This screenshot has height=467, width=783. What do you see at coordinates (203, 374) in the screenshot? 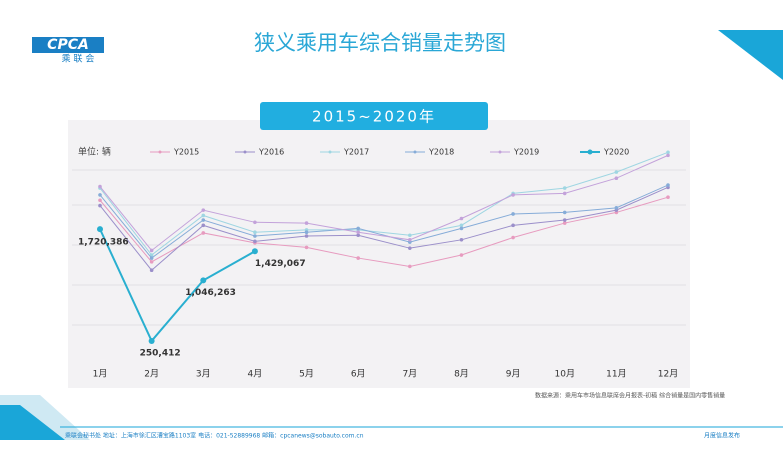
I see `x-tick-label: 3月` at bounding box center [203, 374].